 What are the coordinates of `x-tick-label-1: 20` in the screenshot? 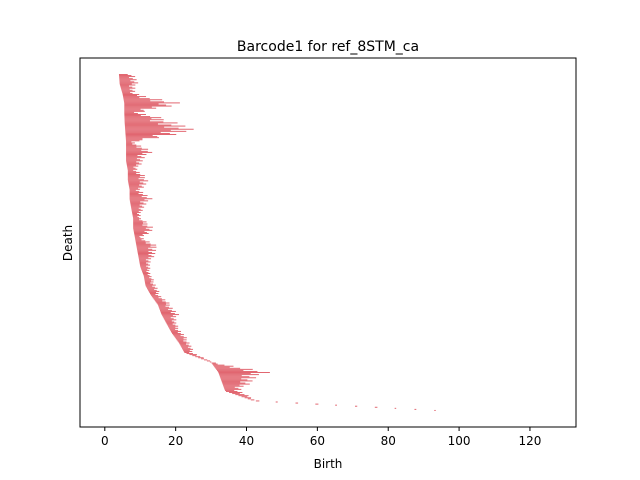 It's located at (175, 441).